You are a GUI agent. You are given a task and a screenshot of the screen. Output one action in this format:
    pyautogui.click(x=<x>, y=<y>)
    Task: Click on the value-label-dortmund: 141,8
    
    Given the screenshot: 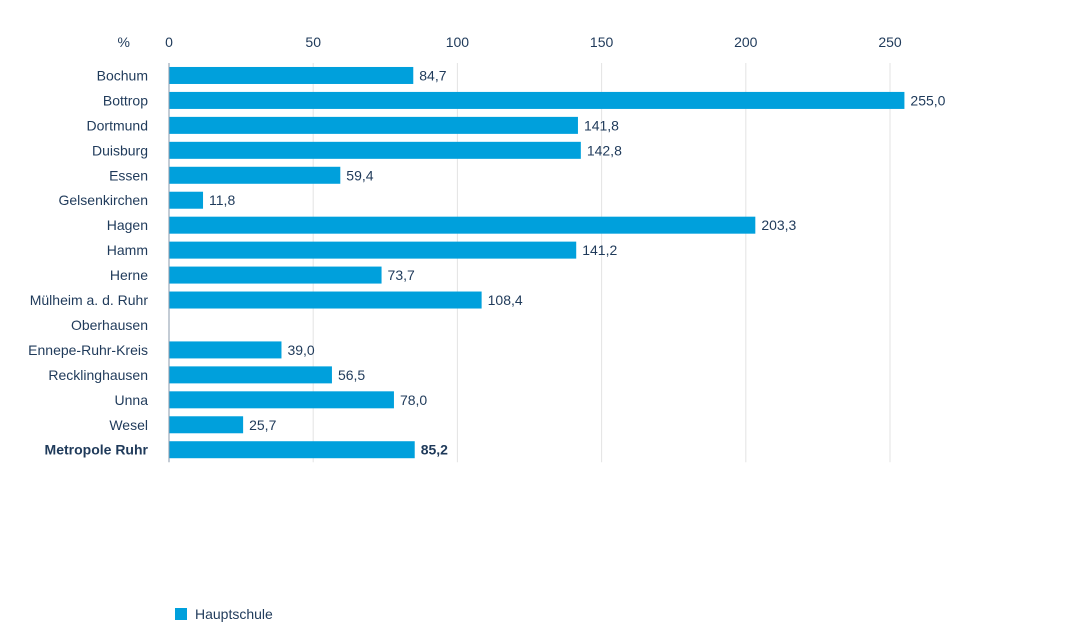 What is the action you would take?
    pyautogui.click(x=601, y=125)
    